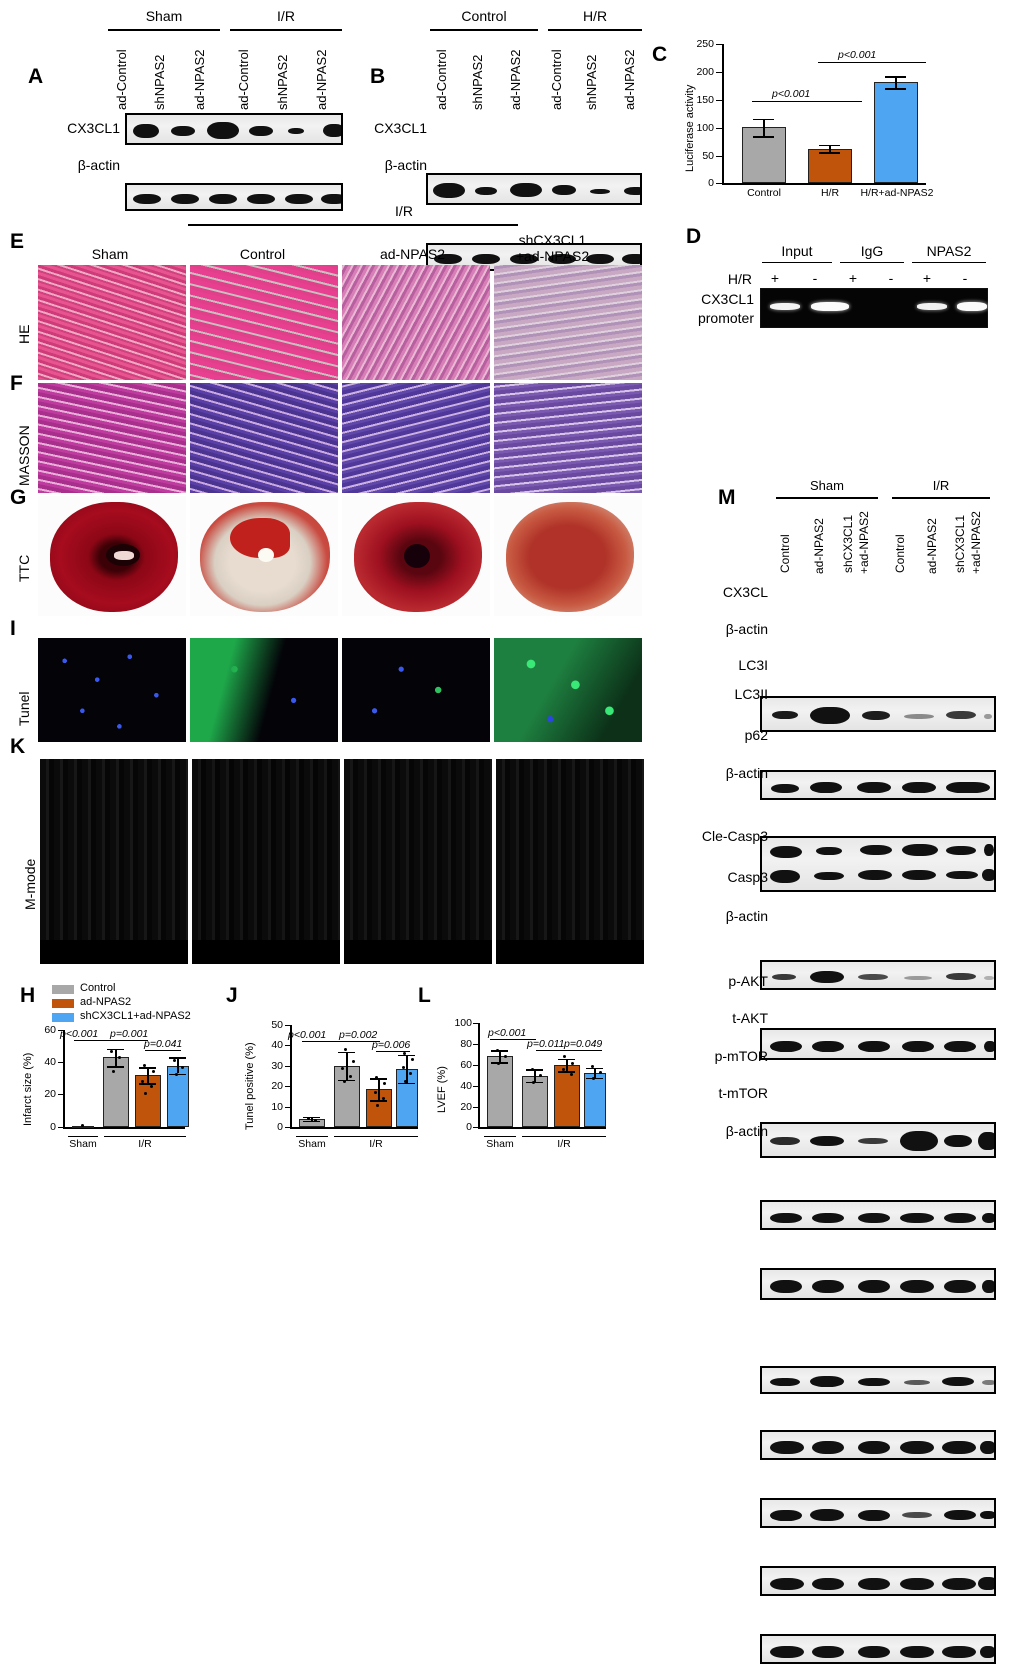 Image resolution: width=1020 pixels, height=1664 pixels. What do you see at coordinates (98, 165) in the screenshot?
I see `panel-a-row-label-bactin: β-actin` at bounding box center [98, 165].